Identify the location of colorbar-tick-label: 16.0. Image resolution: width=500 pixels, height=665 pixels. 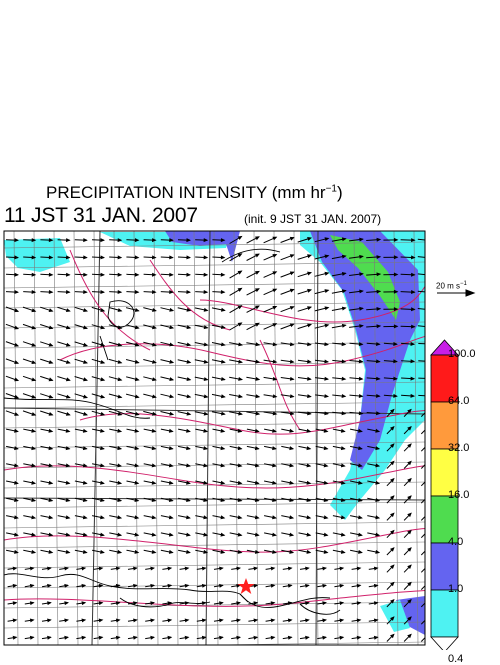
(458, 495).